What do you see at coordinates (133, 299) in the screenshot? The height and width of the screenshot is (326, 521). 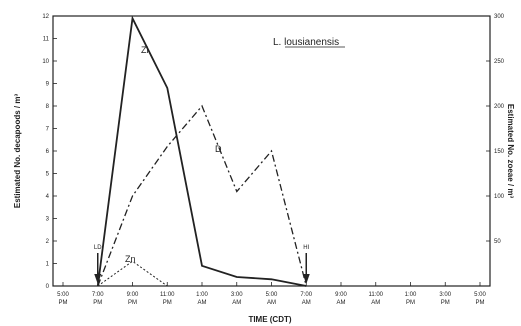 I see `x-tick-label: 9:00 PM` at bounding box center [133, 299].